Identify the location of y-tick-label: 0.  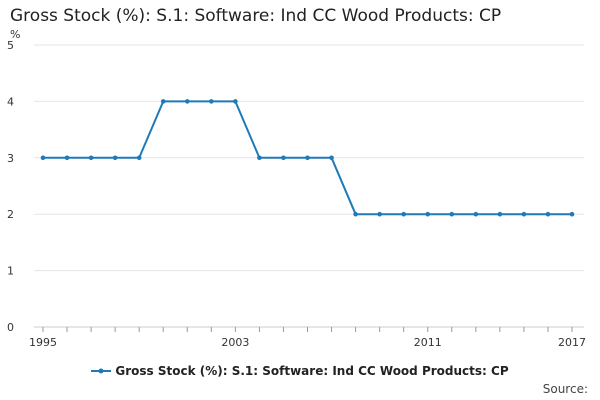
(10, 327).